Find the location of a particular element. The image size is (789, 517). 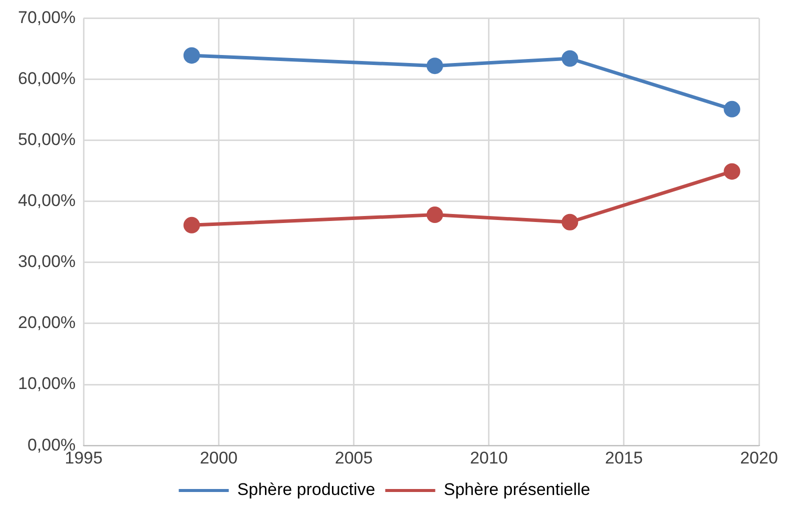

y-tick-label: 30,00% is located at coordinates (47, 262).